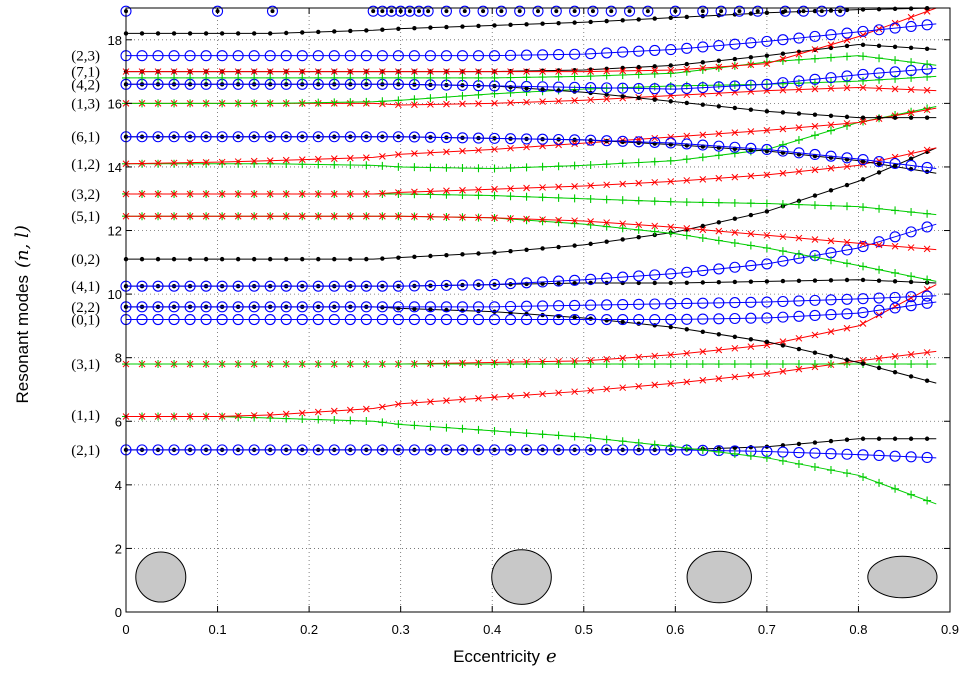 The width and height of the screenshot is (965, 675). I want to click on shape-ellipse, so click(161, 577).